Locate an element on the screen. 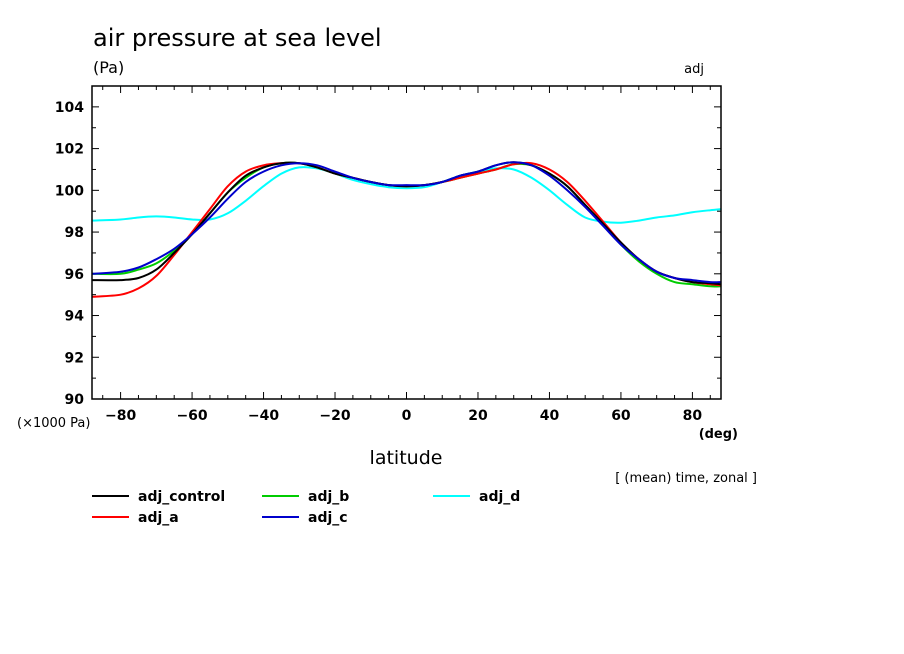  x-tick-label: −20 is located at coordinates (334, 416).